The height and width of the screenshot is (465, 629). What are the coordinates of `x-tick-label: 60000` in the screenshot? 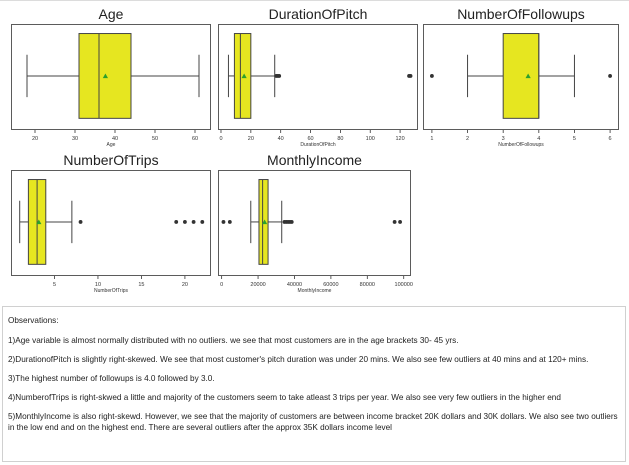 It's located at (330, 285).